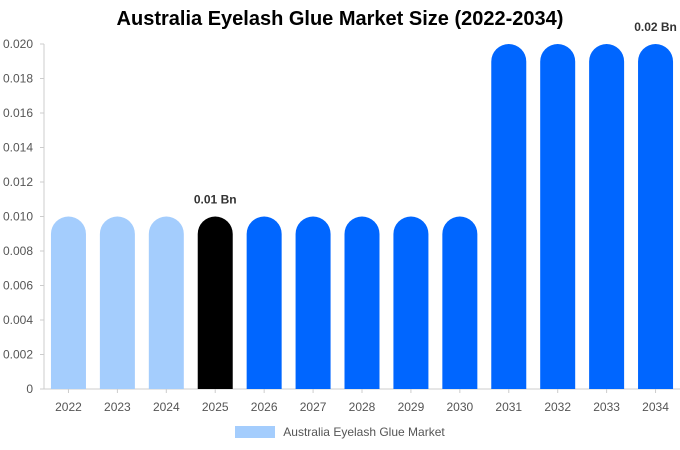 This screenshot has width=680, height=450. Describe the element at coordinates (362, 407) in the screenshot. I see `x-tick-label-2028: 2028` at that location.